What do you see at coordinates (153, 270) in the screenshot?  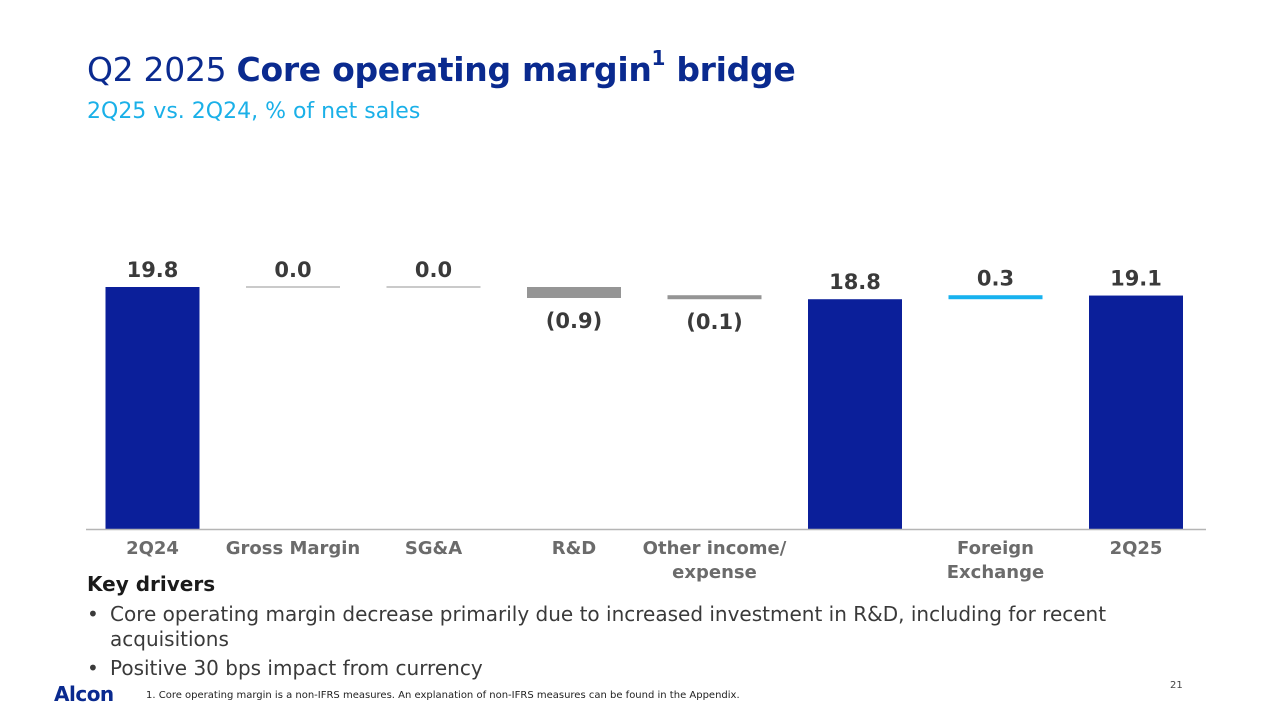 I see `value-label-0: 19.8` at bounding box center [153, 270].